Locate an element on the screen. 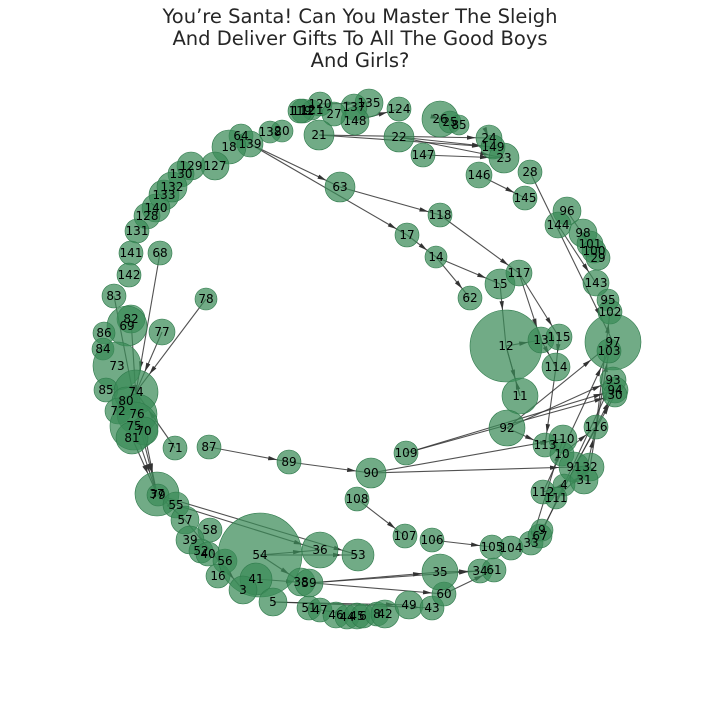 This screenshot has height=720, width=720. node-label-130: 130 is located at coordinates (181, 174).